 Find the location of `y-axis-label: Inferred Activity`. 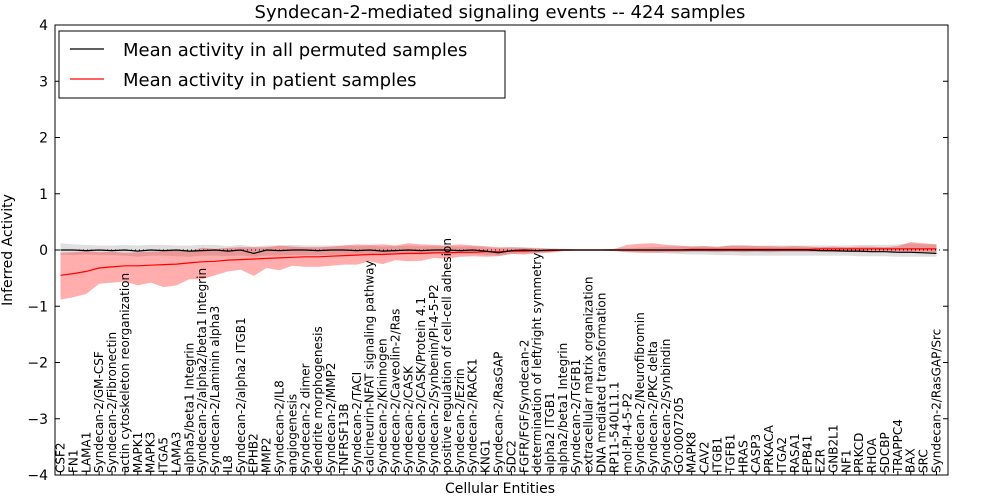

y-axis-label: Inferred Activity is located at coordinates (8, 250).